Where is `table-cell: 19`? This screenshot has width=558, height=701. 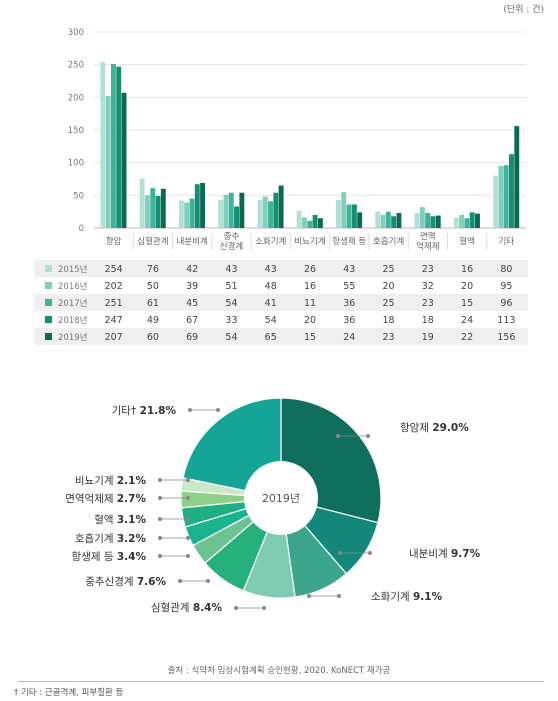 table-cell: 19 is located at coordinates (428, 337).